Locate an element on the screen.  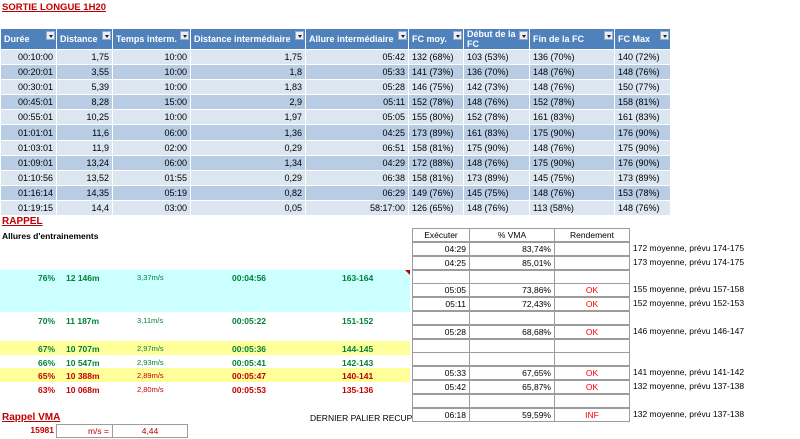
table-cell: 0,05 is located at coordinates (248, 208).